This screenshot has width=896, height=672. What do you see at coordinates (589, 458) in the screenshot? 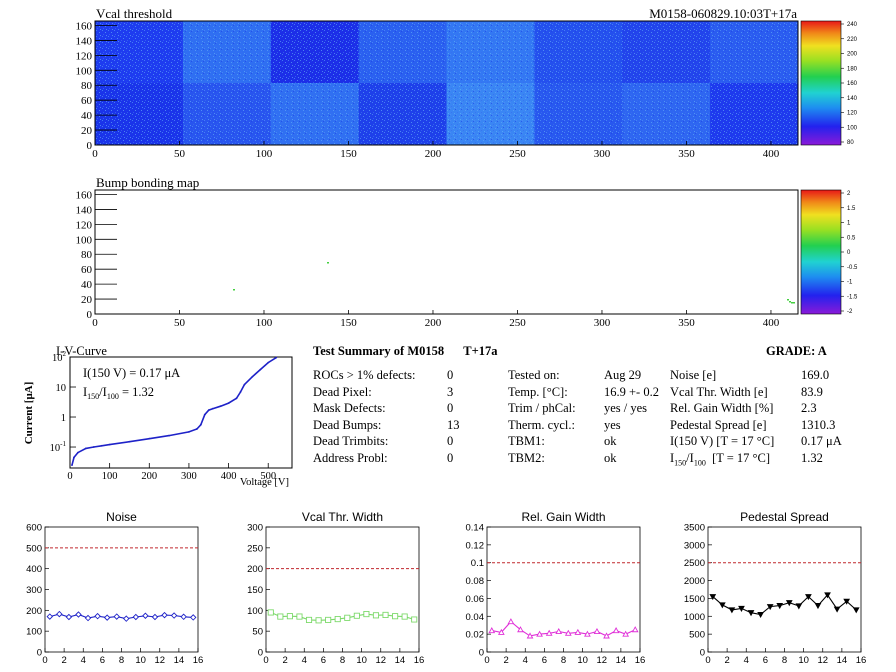
I see `summary-row: TBM2: ok` at bounding box center [589, 458].